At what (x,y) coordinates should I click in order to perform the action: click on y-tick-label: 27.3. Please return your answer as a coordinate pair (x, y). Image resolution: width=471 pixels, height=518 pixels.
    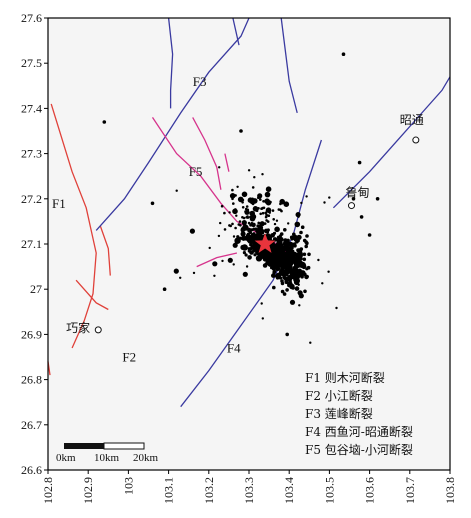
    Looking at the image, I should click on (31, 154).